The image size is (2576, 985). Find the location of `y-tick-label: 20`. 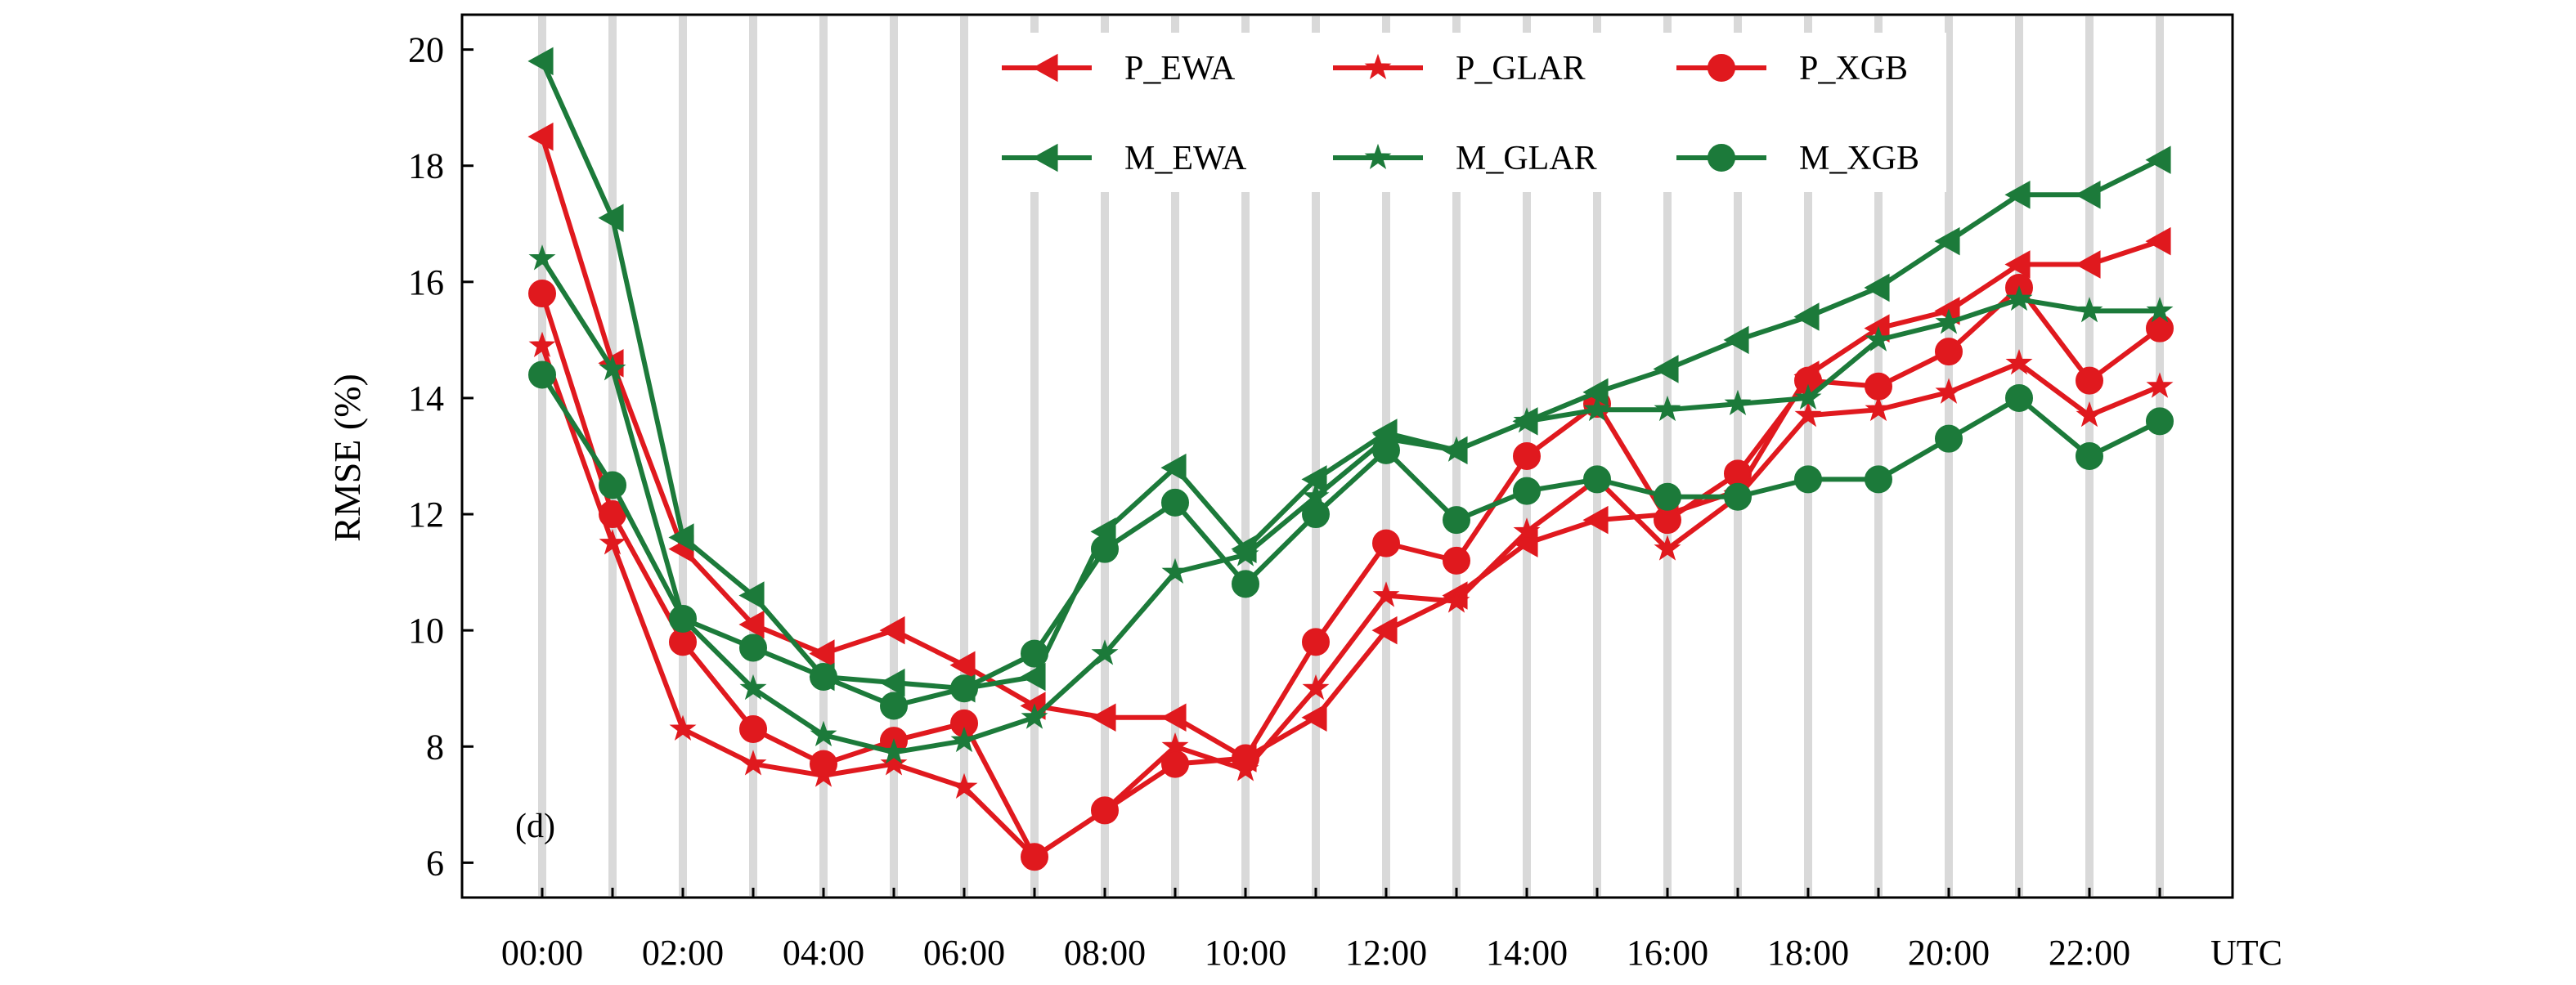

y-tick-label: 20 is located at coordinates (426, 50).